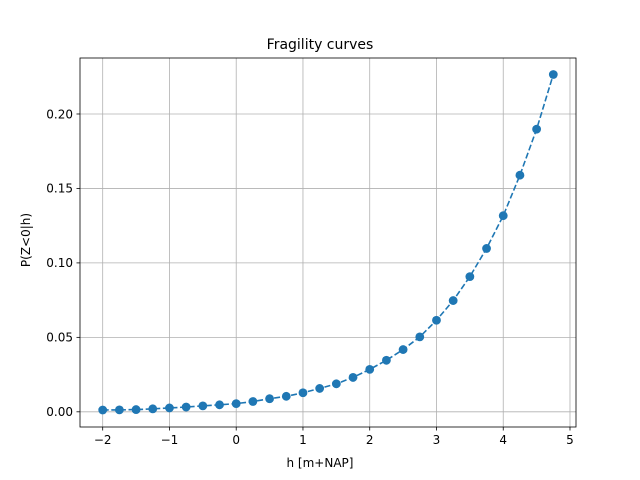  I want to click on y-tick-label: 0.00, so click(59, 412).